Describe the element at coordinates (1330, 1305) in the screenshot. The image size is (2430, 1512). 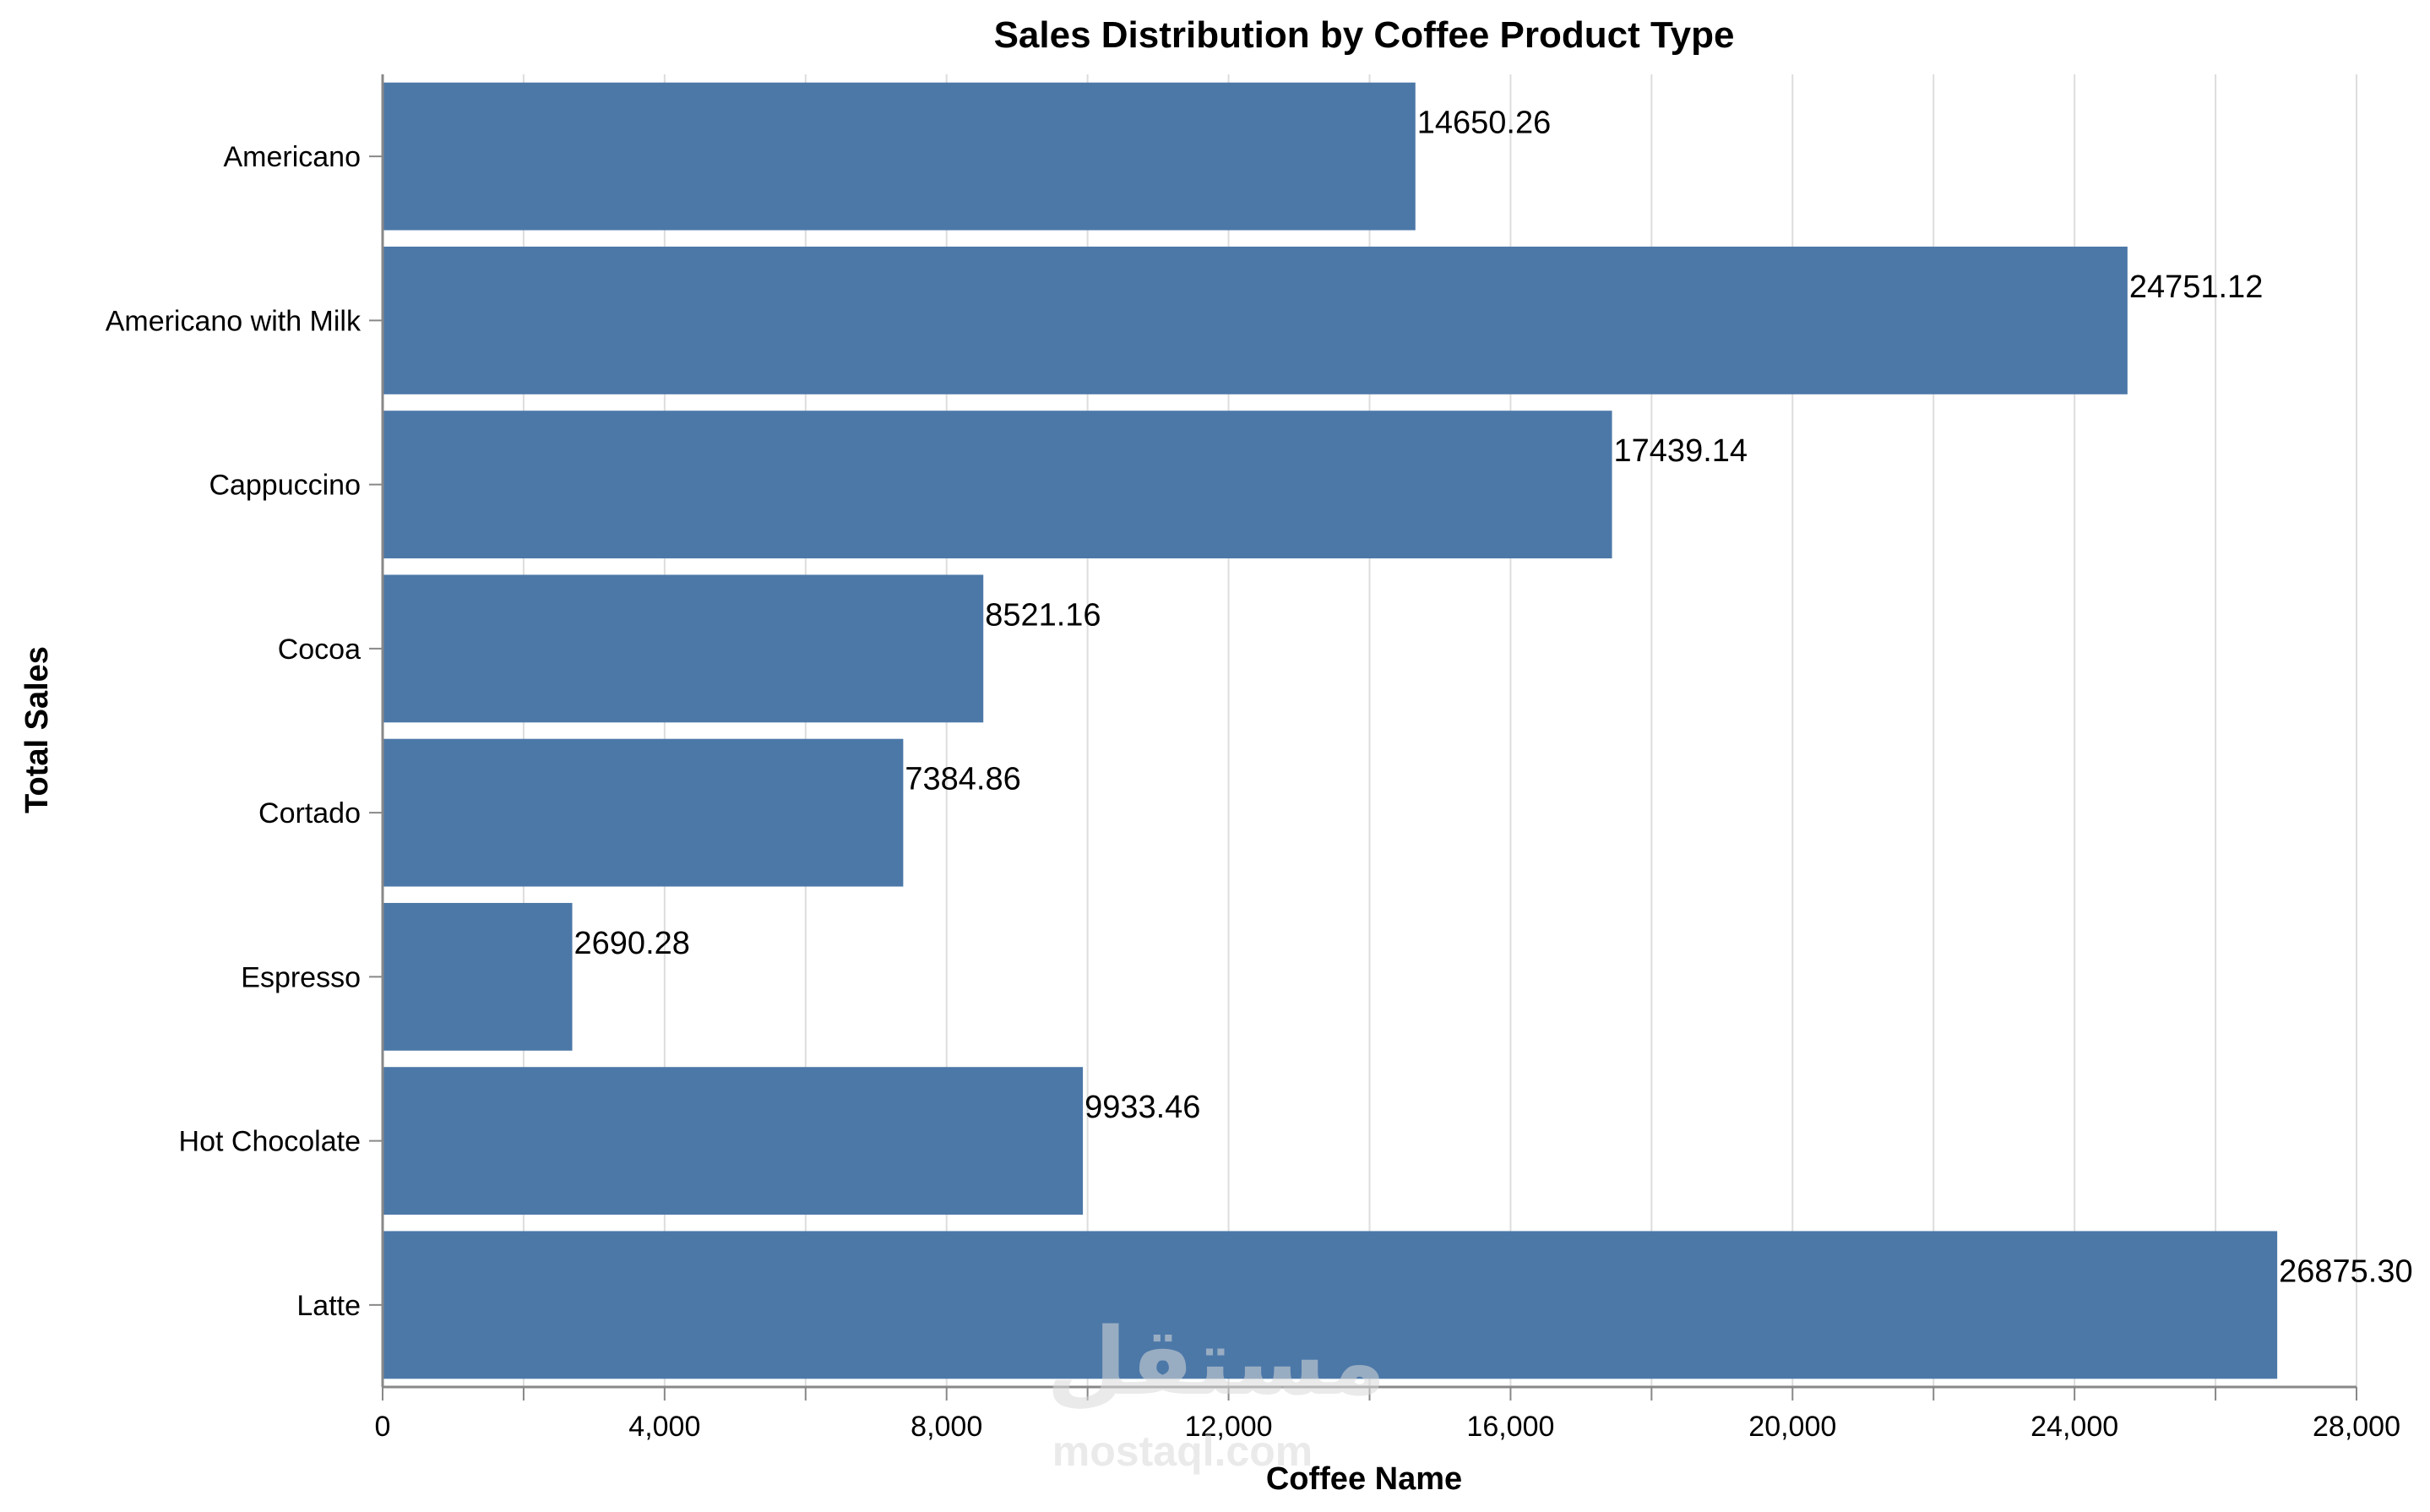
I see `bar-latte` at that location.